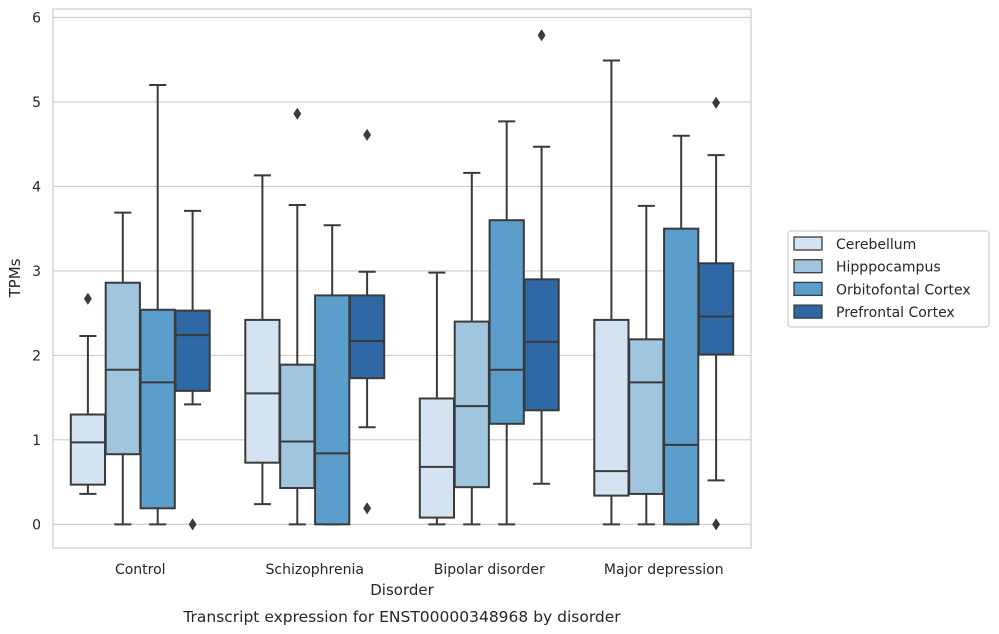 This screenshot has width=999, height=634. What do you see at coordinates (36, 525) in the screenshot?
I see `y-tick-label: 0` at bounding box center [36, 525].